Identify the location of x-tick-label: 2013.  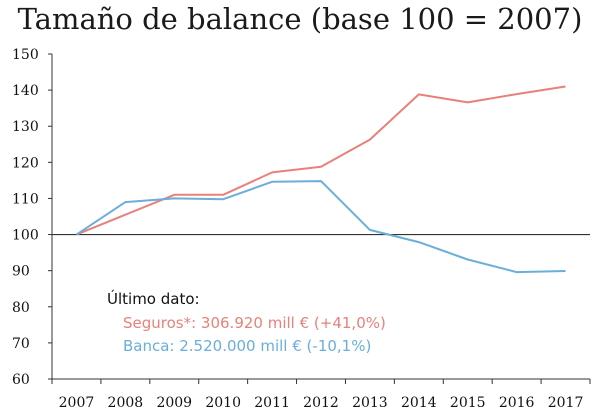
(370, 403).